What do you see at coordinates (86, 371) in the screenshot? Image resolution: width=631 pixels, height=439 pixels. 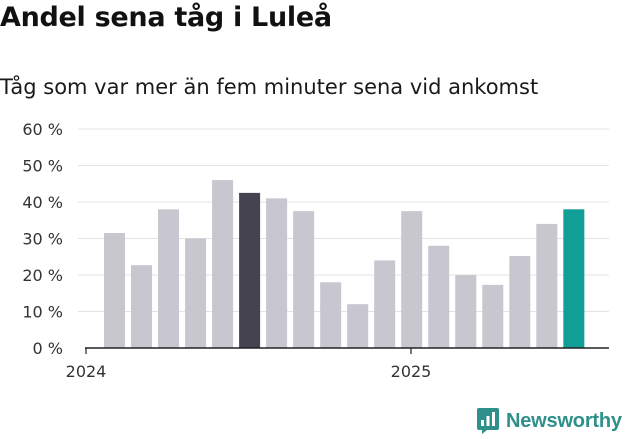 I see `x-tick-label: 2024` at bounding box center [86, 371].